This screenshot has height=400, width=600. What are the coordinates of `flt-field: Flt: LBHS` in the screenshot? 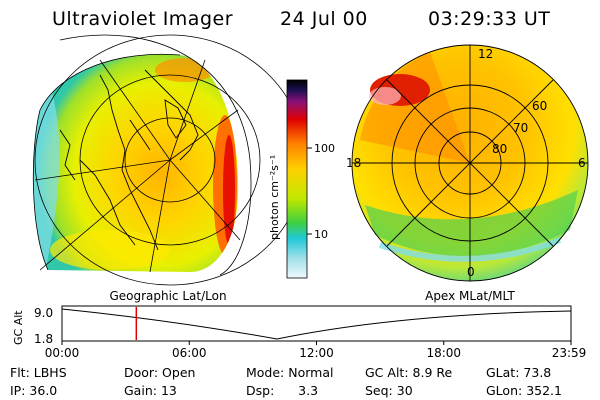 It's located at (38, 372).